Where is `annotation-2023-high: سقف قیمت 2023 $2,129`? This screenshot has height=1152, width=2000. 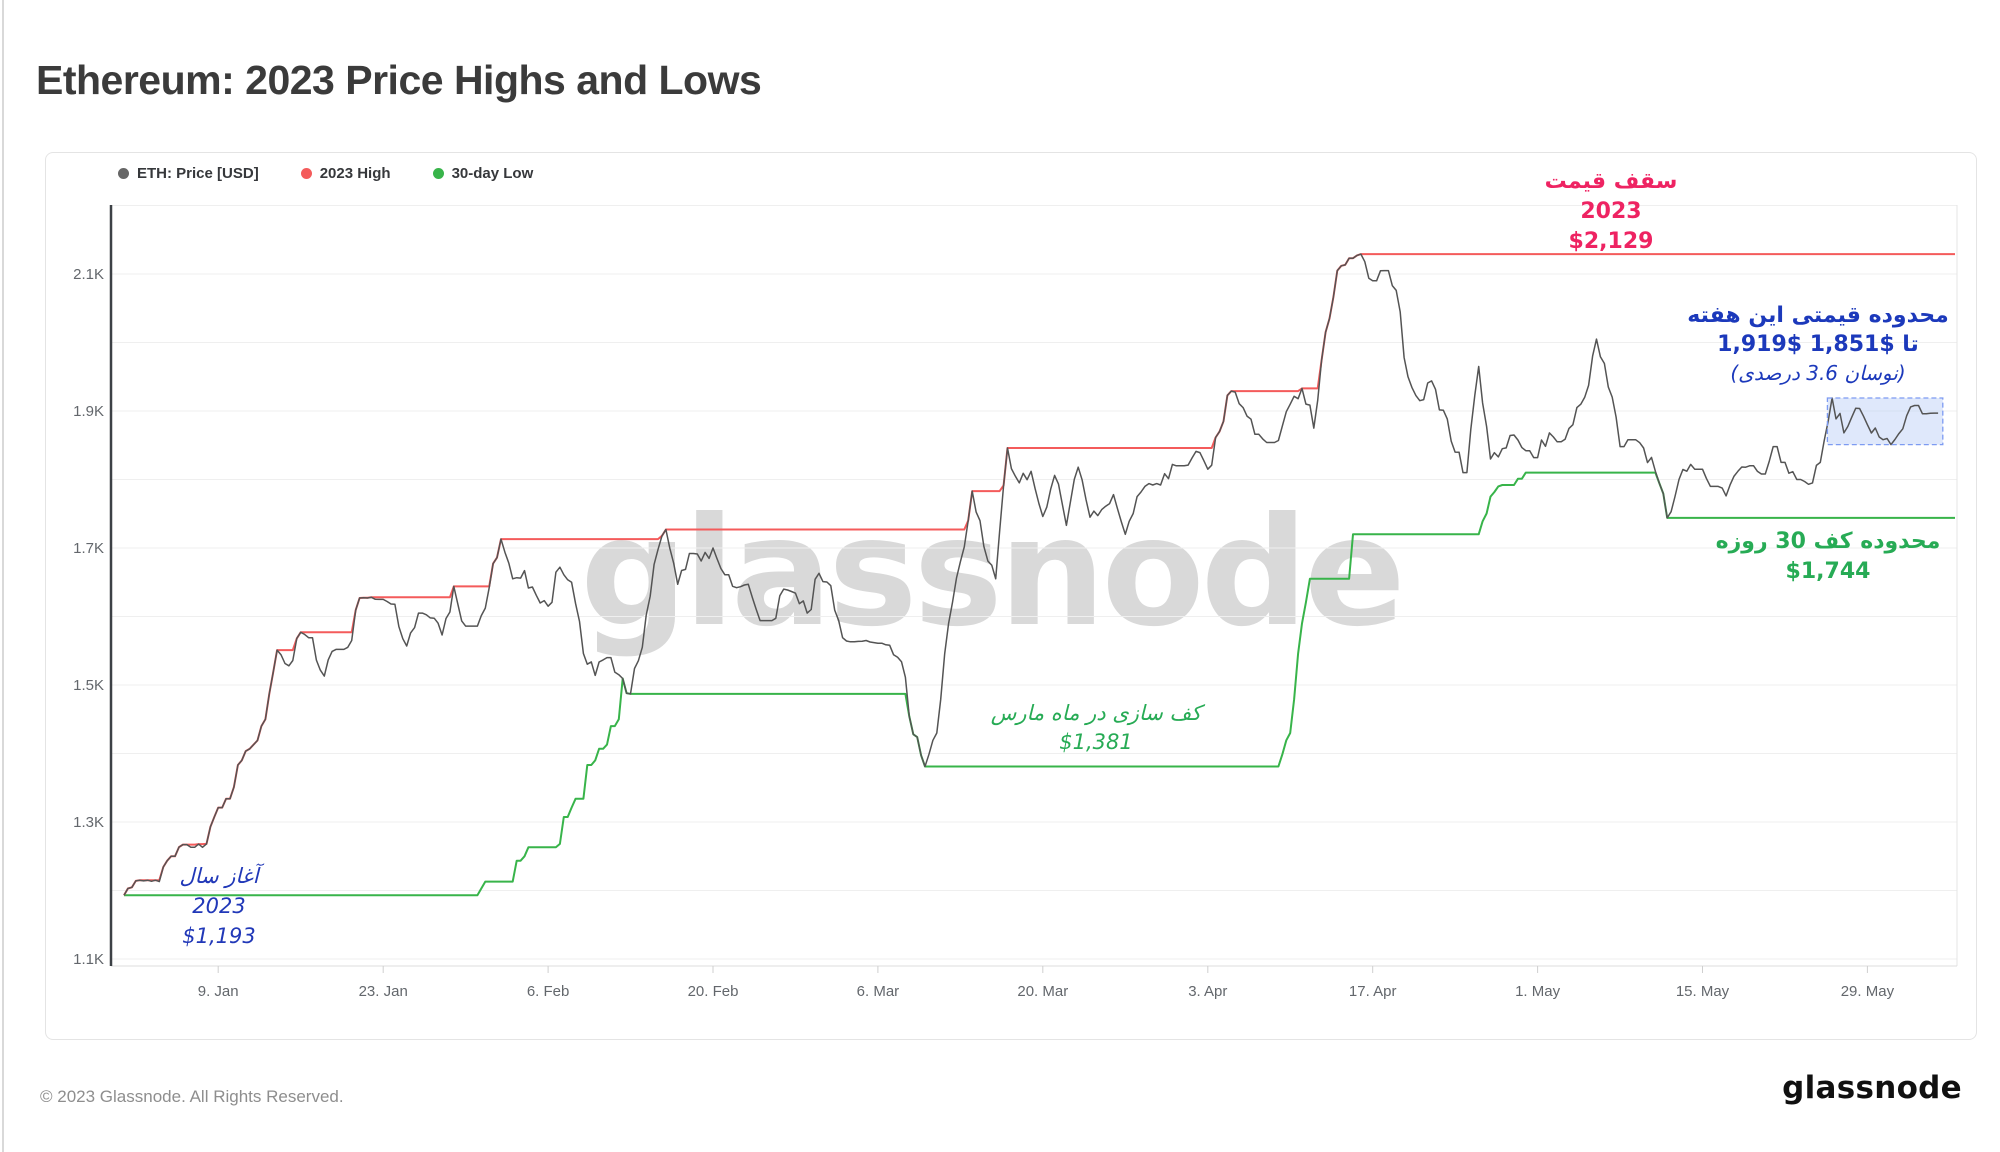 annotation-2023-high: سقف قیمت 2023 $2,129 is located at coordinates (1611, 212).